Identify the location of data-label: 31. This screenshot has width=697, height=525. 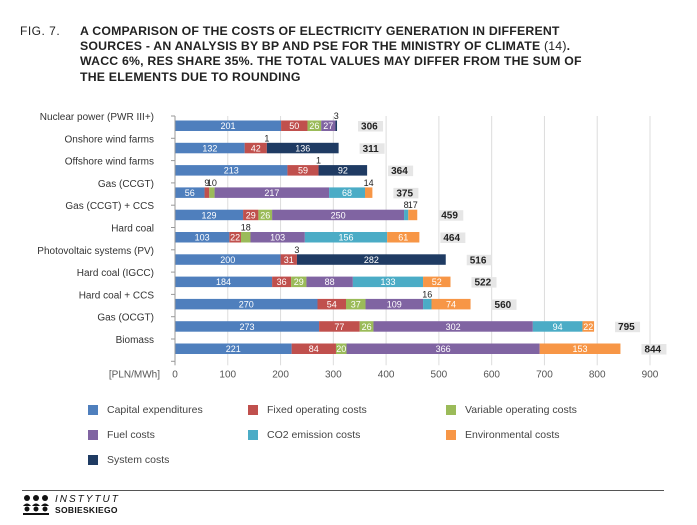
(289, 260).